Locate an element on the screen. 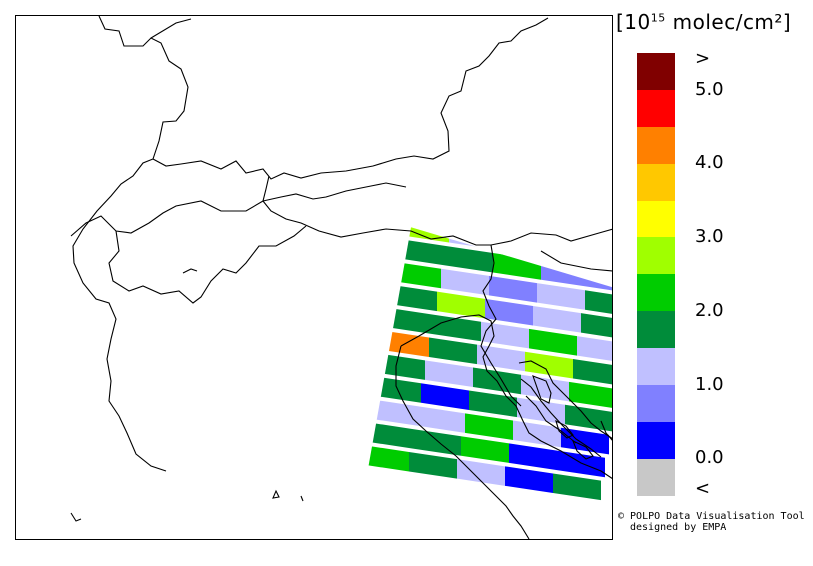 Image resolution: width=813 pixels, height=566 pixels. legend-label: < is located at coordinates (703, 488).